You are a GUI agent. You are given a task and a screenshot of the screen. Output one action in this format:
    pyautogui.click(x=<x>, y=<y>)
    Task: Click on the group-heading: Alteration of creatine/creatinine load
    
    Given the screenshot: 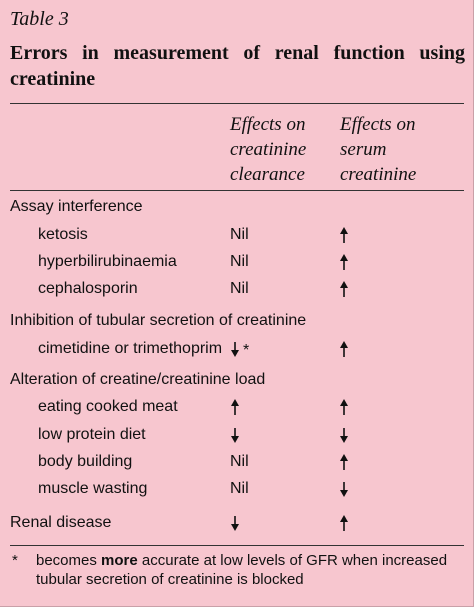 What is the action you would take?
    pyautogui.click(x=138, y=379)
    